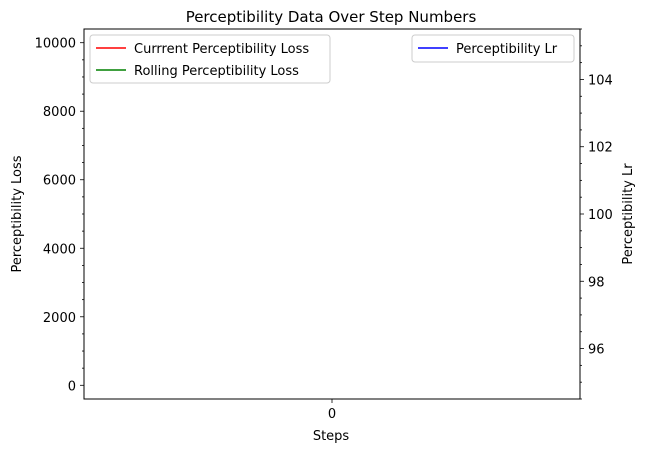  Describe the element at coordinates (59, 249) in the screenshot. I see `left-y-tick-label: 4000` at that location.